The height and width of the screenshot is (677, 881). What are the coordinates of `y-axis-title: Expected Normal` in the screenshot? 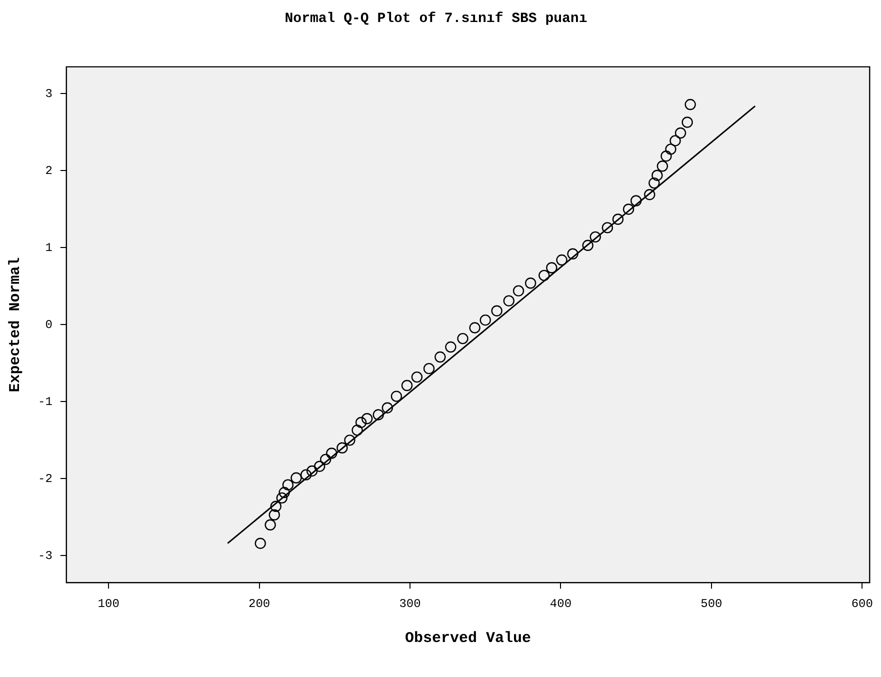 It's located at (15, 324).